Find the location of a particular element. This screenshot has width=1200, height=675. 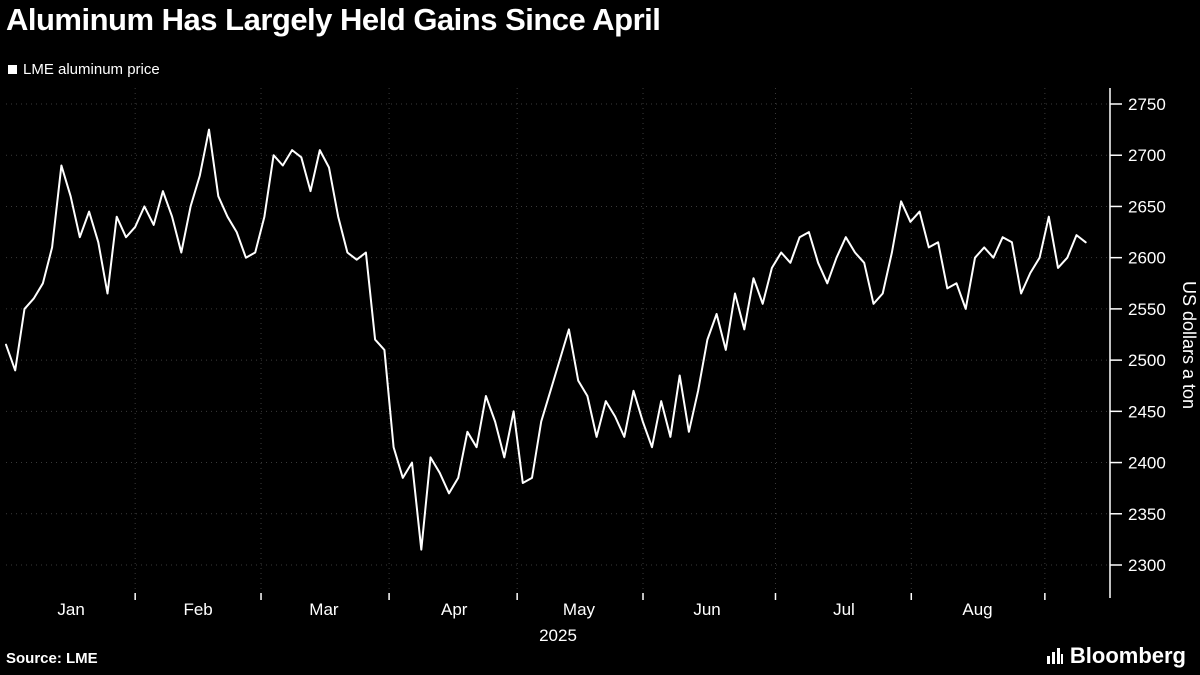

svg-text: Feb is located at coordinates (197, 609).